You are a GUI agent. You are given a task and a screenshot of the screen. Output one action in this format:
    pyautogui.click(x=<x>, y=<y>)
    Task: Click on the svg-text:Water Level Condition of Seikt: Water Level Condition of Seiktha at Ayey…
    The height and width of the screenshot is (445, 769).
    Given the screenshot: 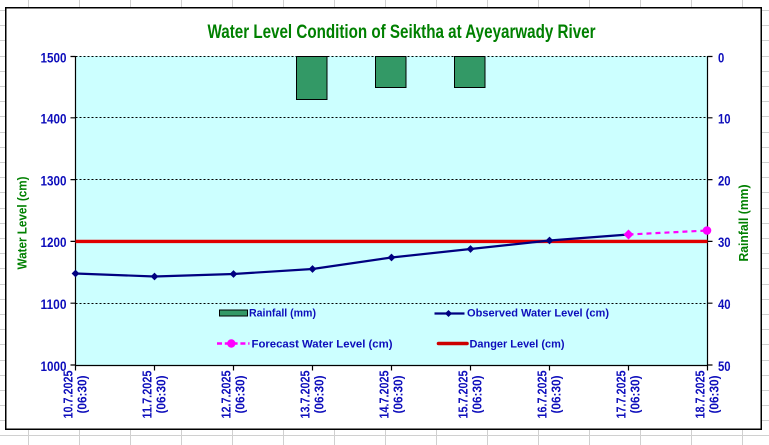 What is the action you would take?
    pyautogui.click(x=402, y=32)
    